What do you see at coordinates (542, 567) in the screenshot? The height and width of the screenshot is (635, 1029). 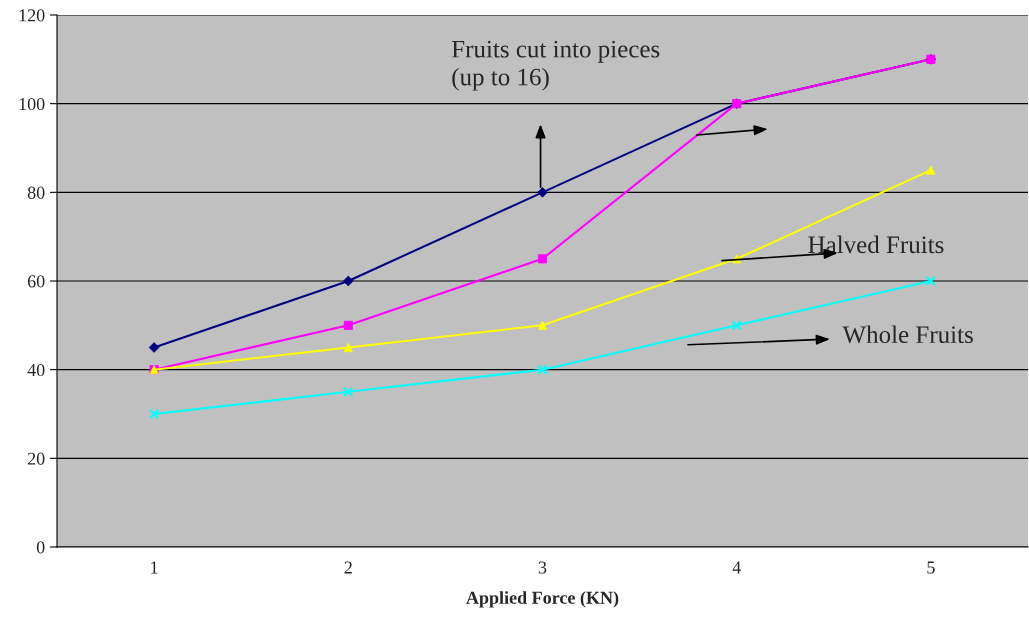 I see `x-tick-label: 3` at bounding box center [542, 567].